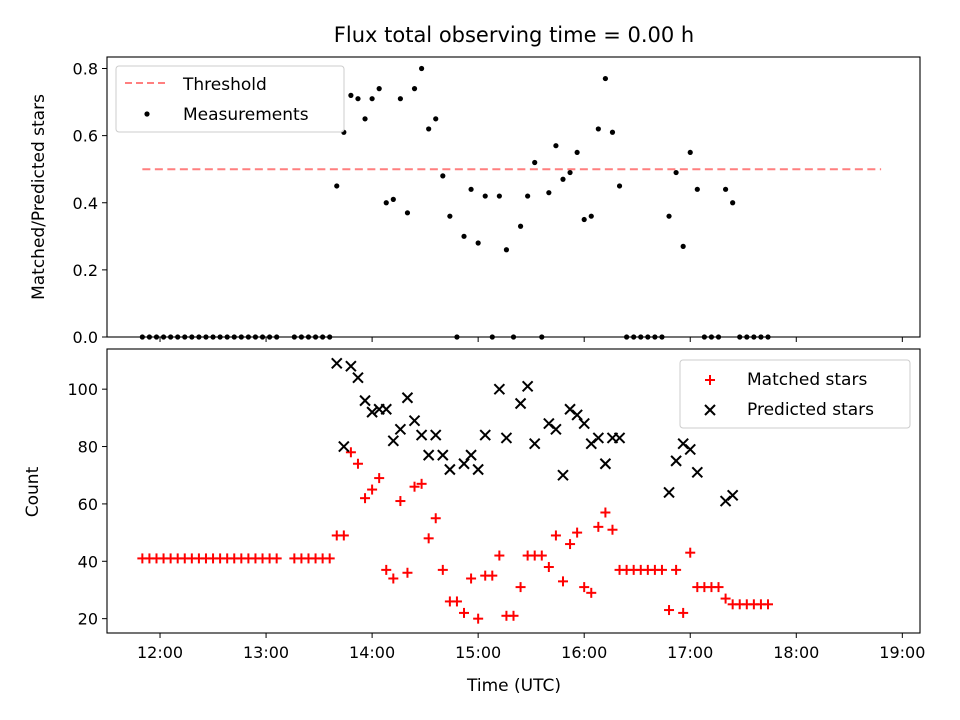 The height and width of the screenshot is (720, 960). What do you see at coordinates (690, 652) in the screenshot?
I see `bottom-x-tick-label: 17:00` at bounding box center [690, 652].